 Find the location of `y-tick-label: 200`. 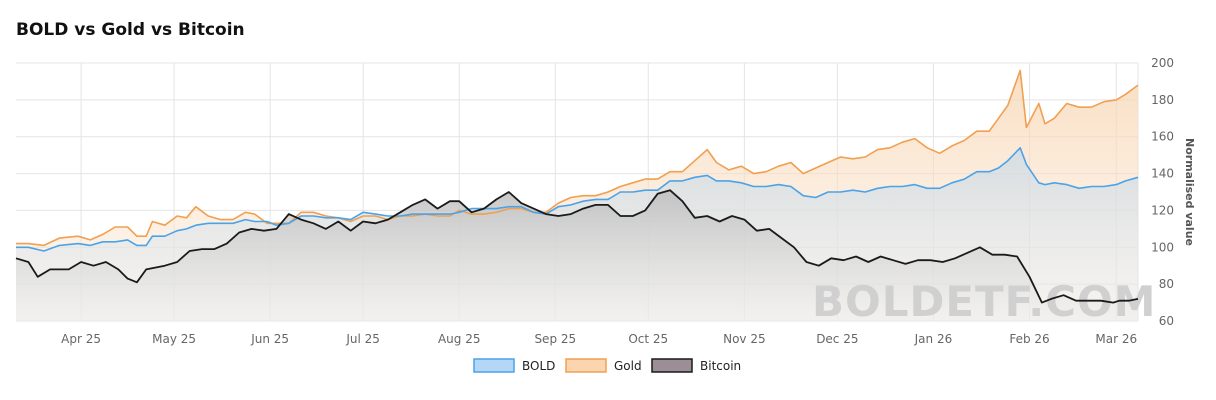

y-tick-label: 200 is located at coordinates (1162, 63).